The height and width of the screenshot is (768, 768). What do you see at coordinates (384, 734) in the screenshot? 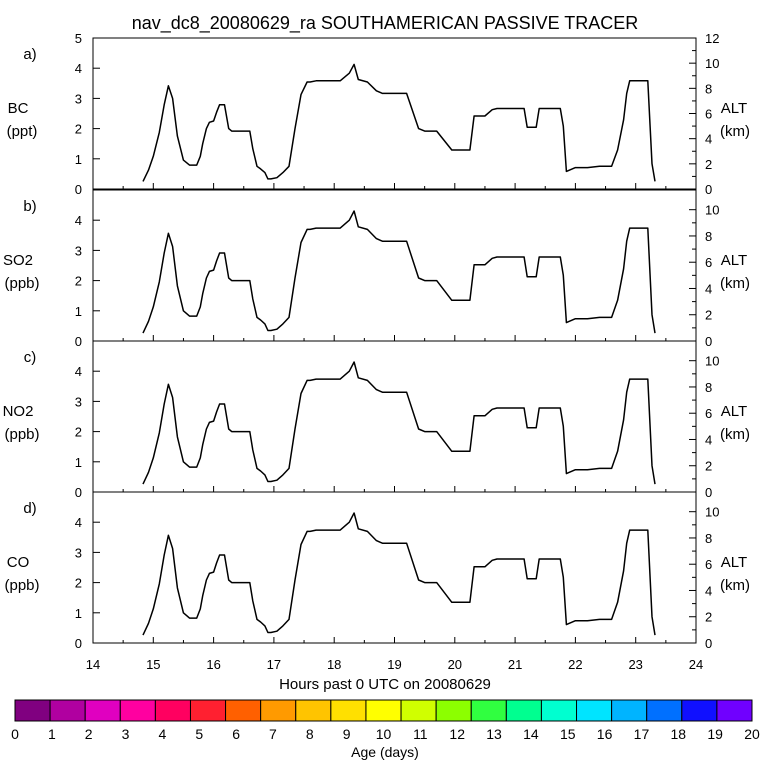
I see `colorbar-tick-label: 10` at bounding box center [384, 734].